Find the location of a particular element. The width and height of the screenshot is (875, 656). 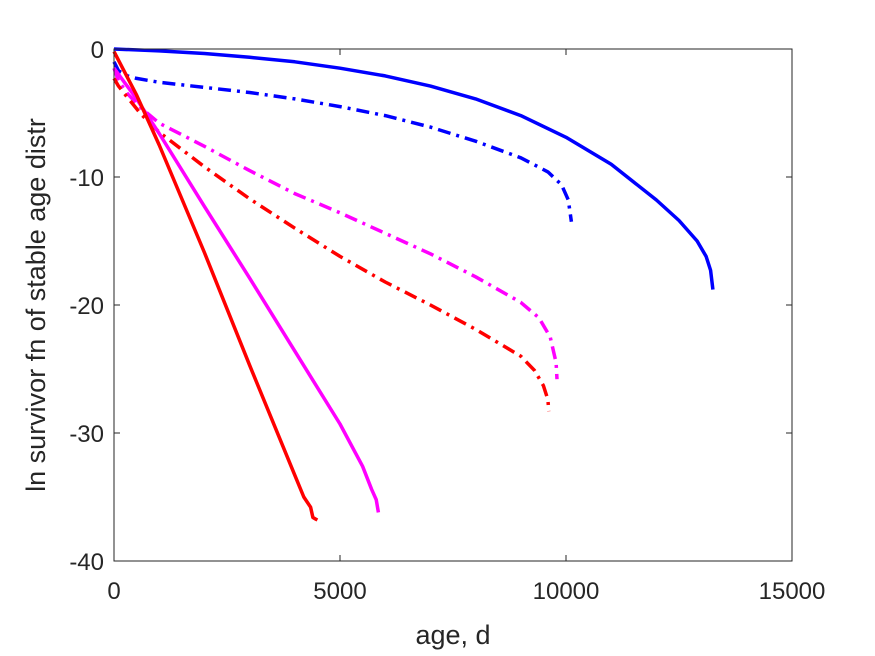

y-tick-label: 0 is located at coordinates (97, 50).